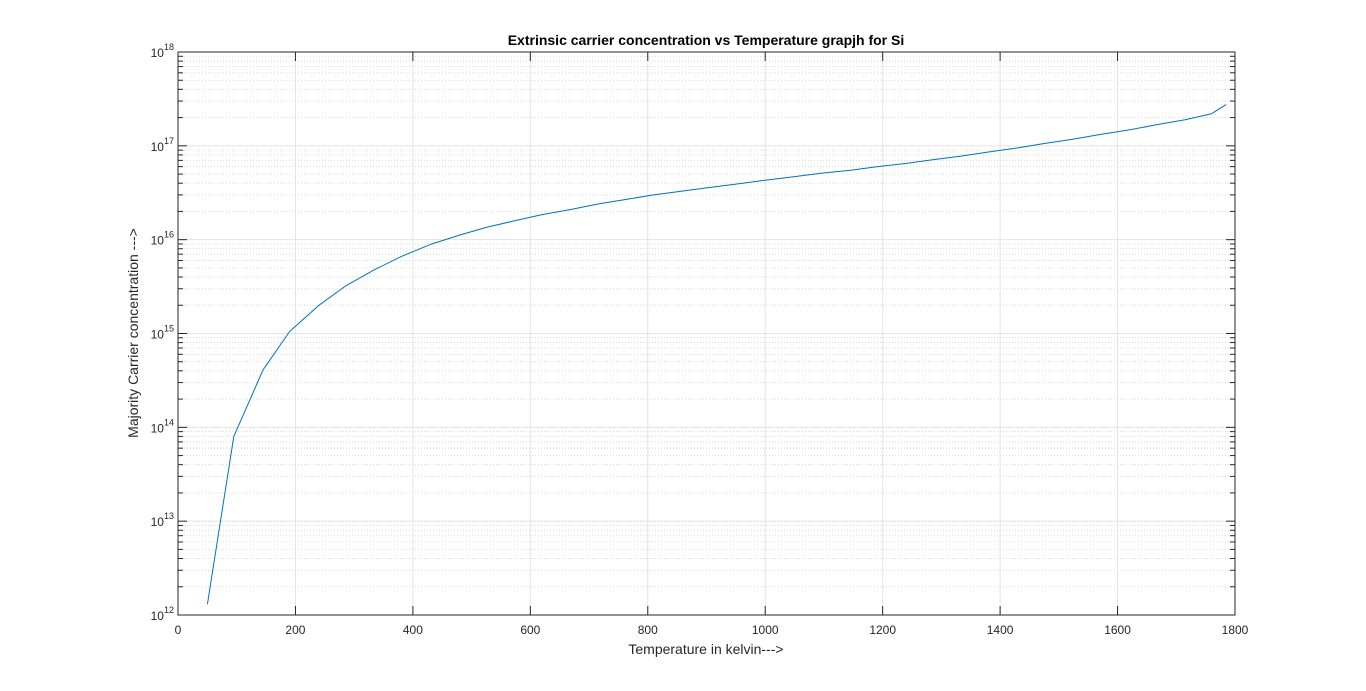 This screenshot has width=1366, height=691. I want to click on x-tick-label: 200, so click(295, 630).